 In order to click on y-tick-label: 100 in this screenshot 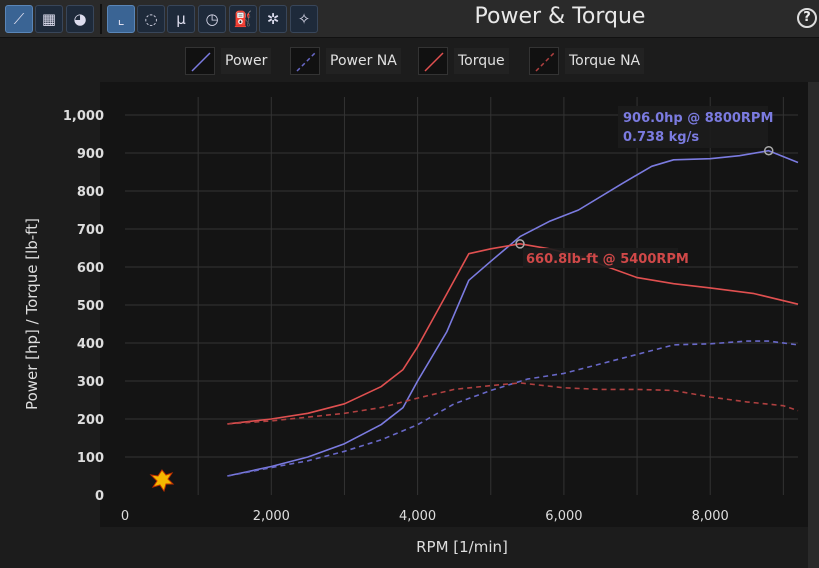, I will do `click(90, 458)`.